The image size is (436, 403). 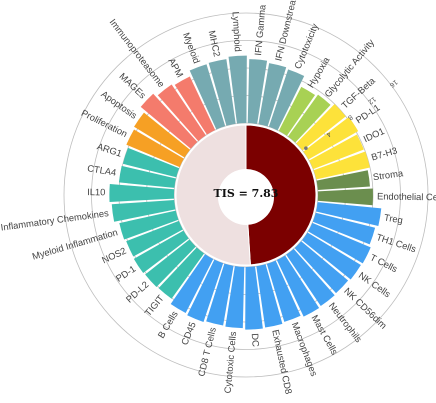 I want to click on bar-nk-cd56dim, so click(x=321, y=267).